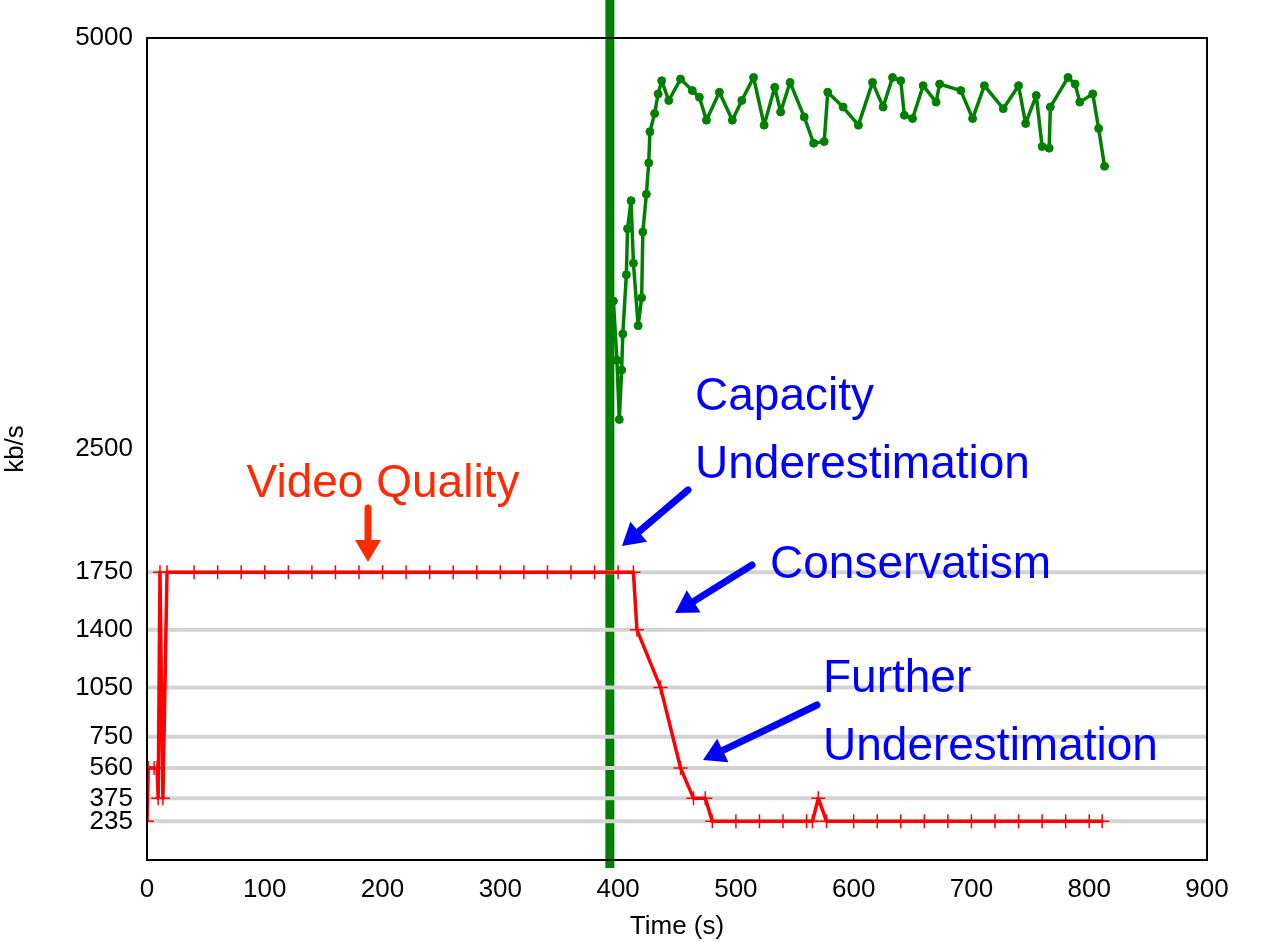 Image resolution: width=1264 pixels, height=942 pixels. Describe the element at coordinates (104, 447) in the screenshot. I see `y-tick-label: 2500` at that location.